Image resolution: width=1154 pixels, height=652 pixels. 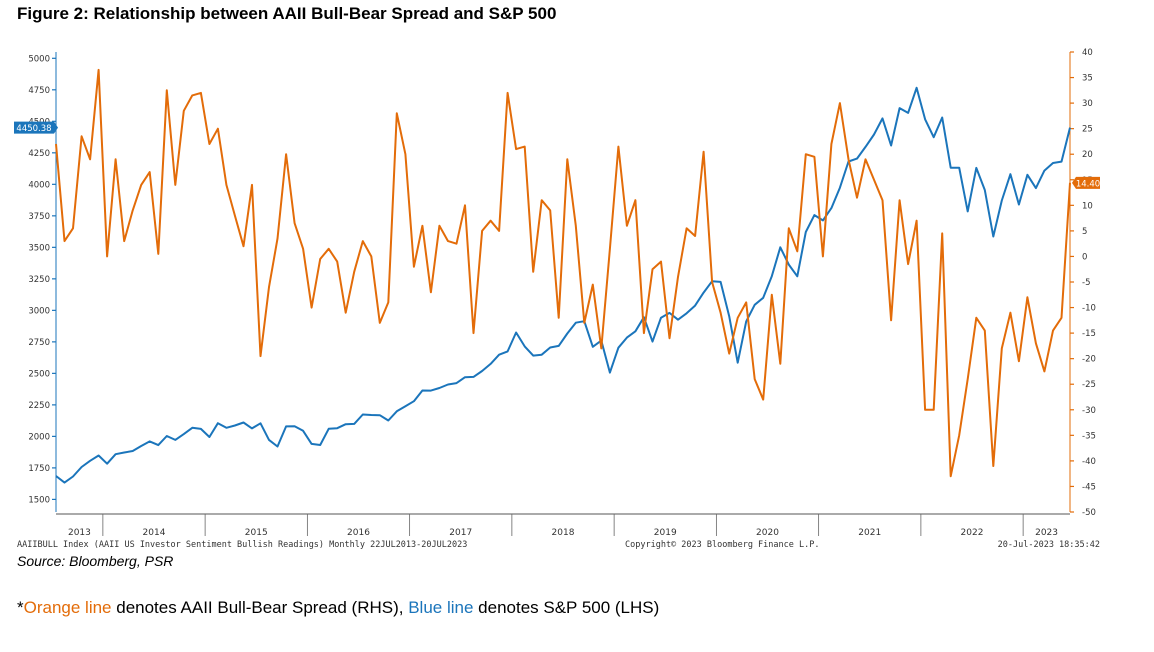 What do you see at coordinates (1084, 257) in the screenshot?
I see `right-tick-label: 0` at bounding box center [1084, 257].